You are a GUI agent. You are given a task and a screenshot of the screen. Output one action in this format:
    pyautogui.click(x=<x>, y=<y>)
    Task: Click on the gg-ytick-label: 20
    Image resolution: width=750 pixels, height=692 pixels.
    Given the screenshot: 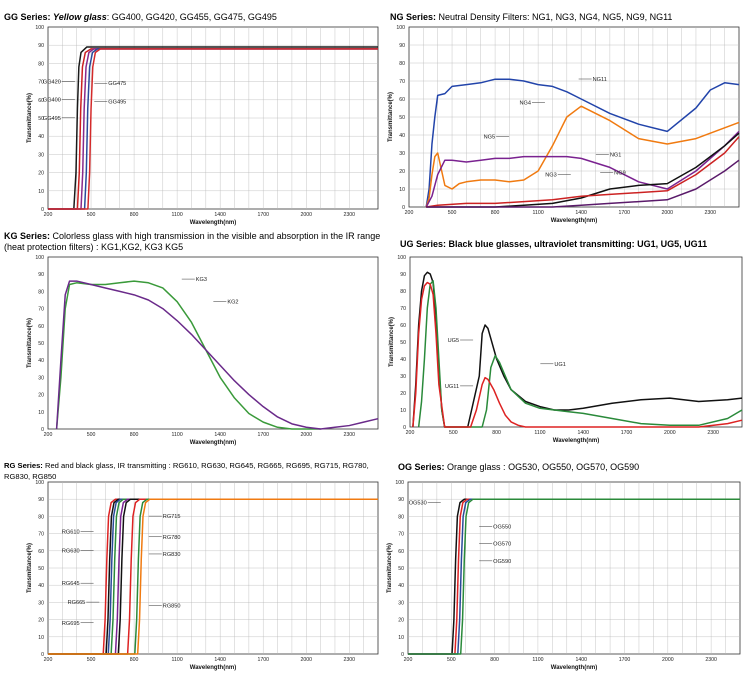 What is the action you would take?
    pyautogui.click(x=41, y=174)
    